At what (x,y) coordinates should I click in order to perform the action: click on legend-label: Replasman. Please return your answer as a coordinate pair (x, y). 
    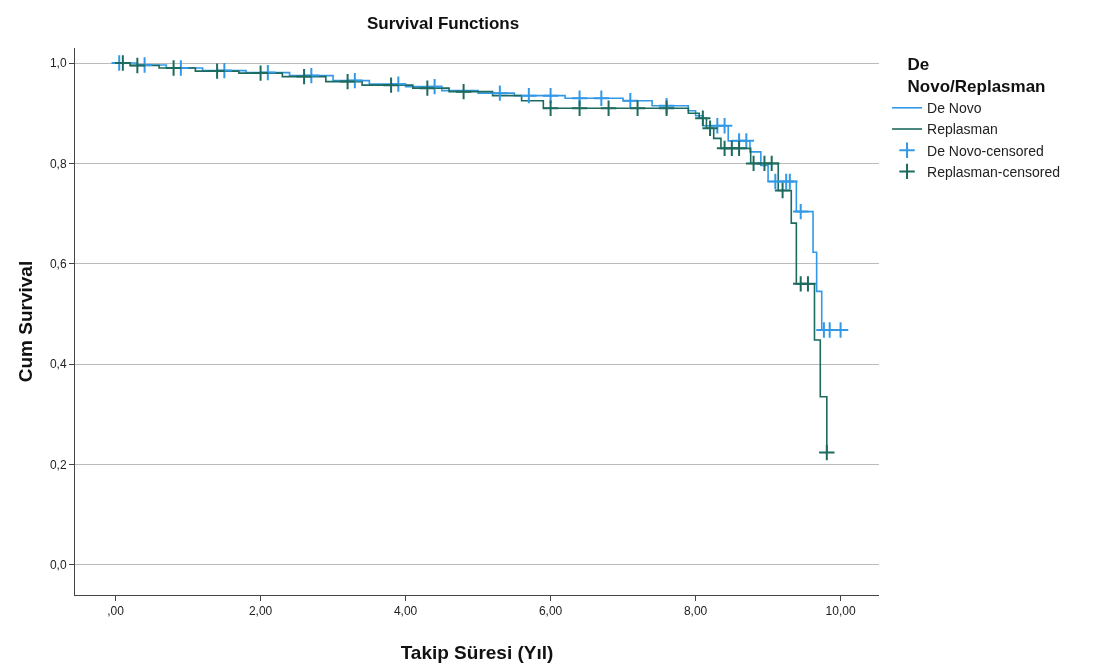
    Looking at the image, I should click on (962, 129).